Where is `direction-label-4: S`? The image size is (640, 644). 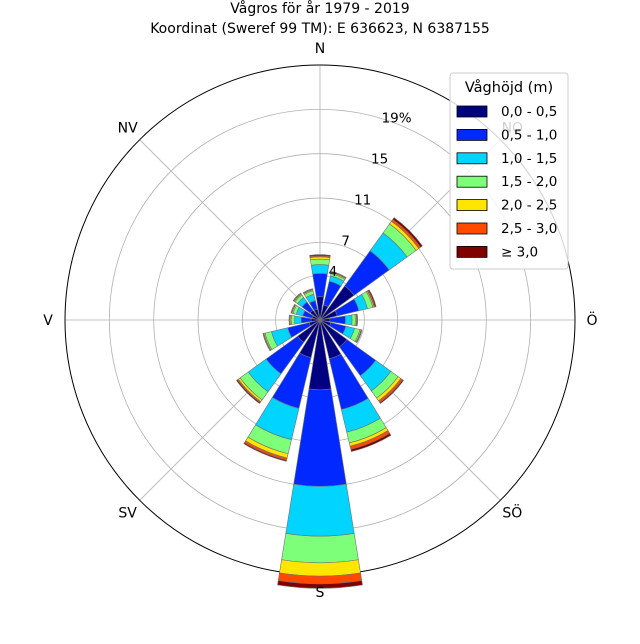 direction-label-4: S is located at coordinates (320, 593).